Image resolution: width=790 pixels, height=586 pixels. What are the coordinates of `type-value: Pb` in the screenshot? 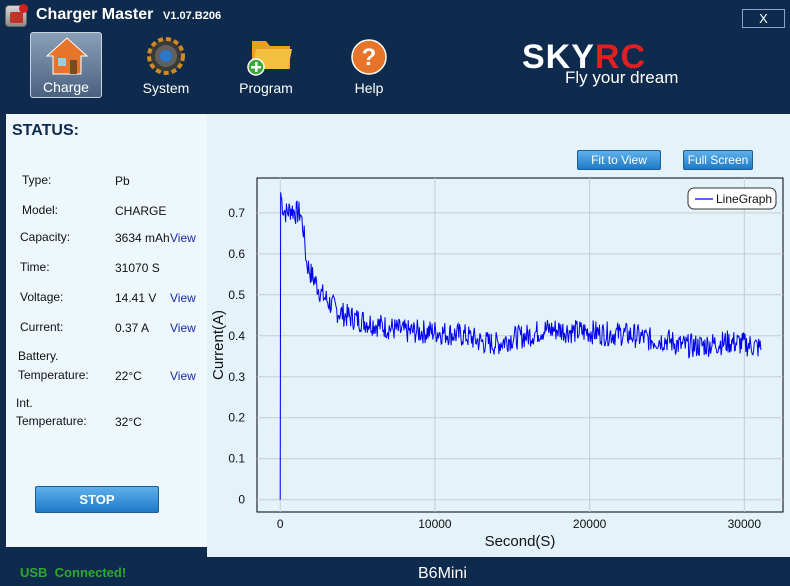 It's located at (122, 181).